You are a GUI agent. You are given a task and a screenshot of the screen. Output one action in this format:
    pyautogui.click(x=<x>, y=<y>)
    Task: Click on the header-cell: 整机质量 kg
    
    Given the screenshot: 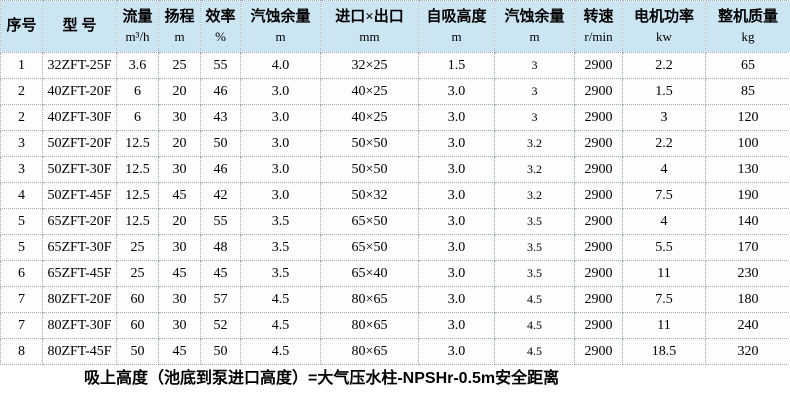 What is the action you would take?
    pyautogui.click(x=747, y=26)
    